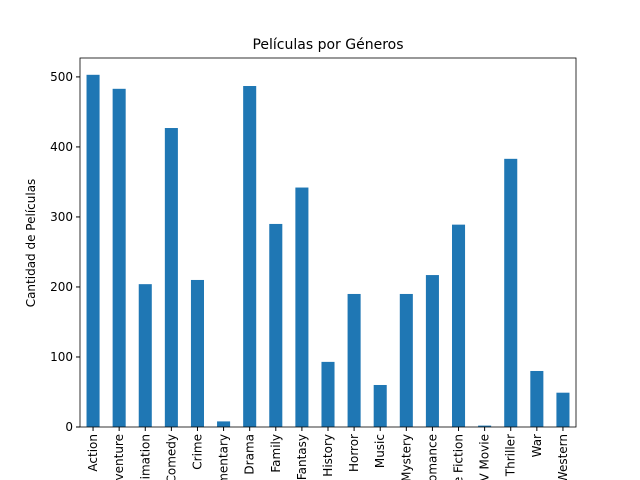 The image size is (640, 480). Describe the element at coordinates (61, 147) in the screenshot. I see `y-tick-label: 400` at that location.